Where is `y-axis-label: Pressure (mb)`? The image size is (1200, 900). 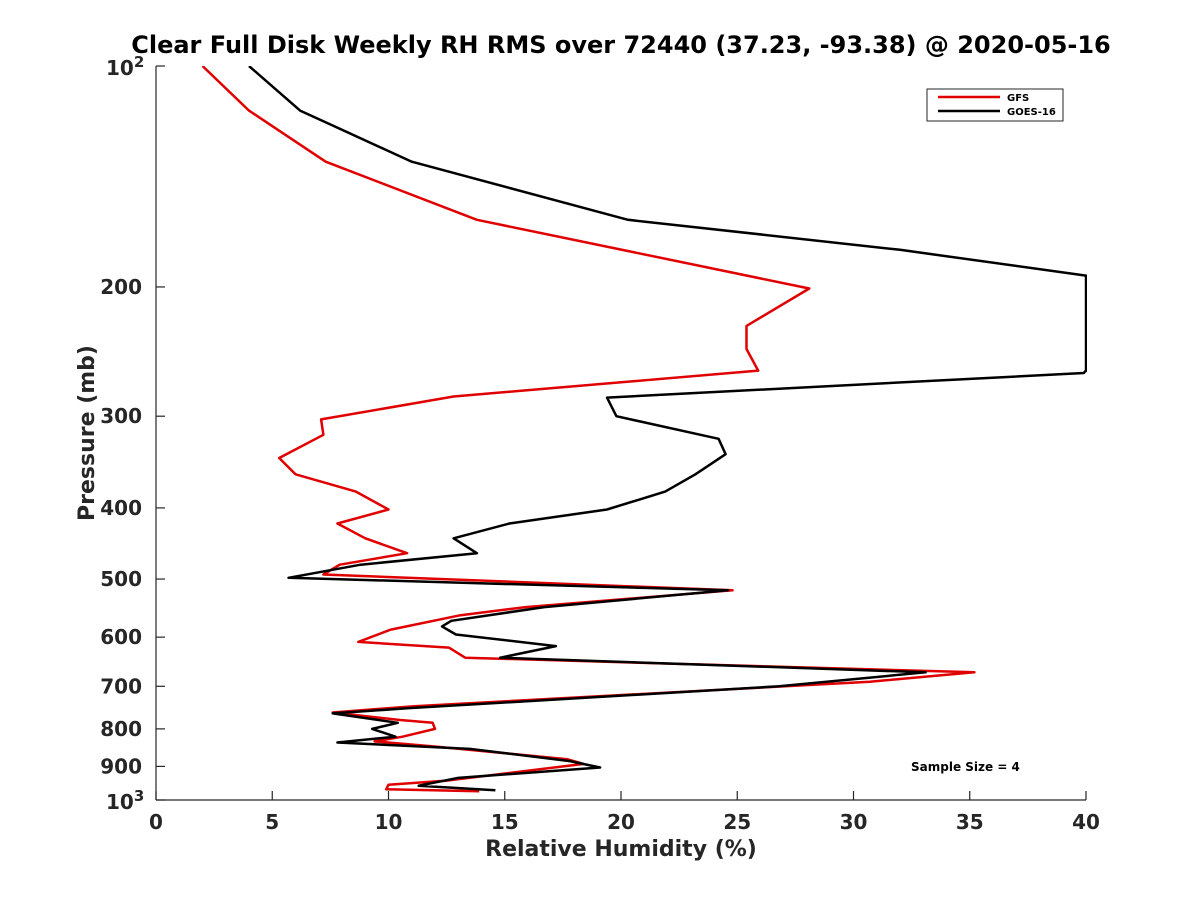 y-axis-label: Pressure (mb) is located at coordinates (87, 433).